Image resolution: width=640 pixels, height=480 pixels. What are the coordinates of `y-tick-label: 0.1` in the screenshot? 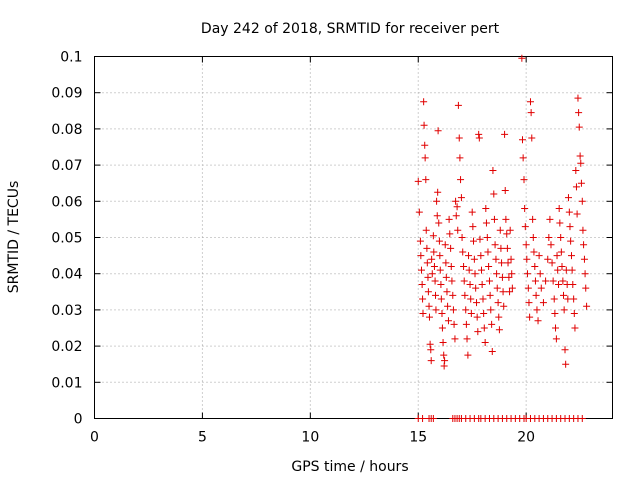 It's located at (71, 58).